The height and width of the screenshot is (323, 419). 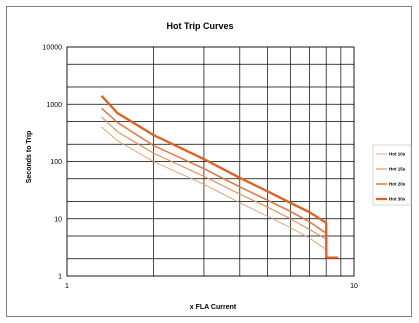 What do you see at coordinates (397, 169) in the screenshot?
I see `legend-label: Hot 15s` at bounding box center [397, 169].